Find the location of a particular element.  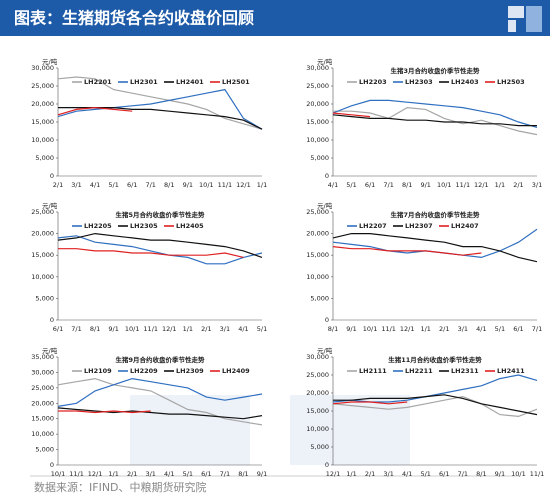

legend-label: LH2403 is located at coordinates (465, 82).